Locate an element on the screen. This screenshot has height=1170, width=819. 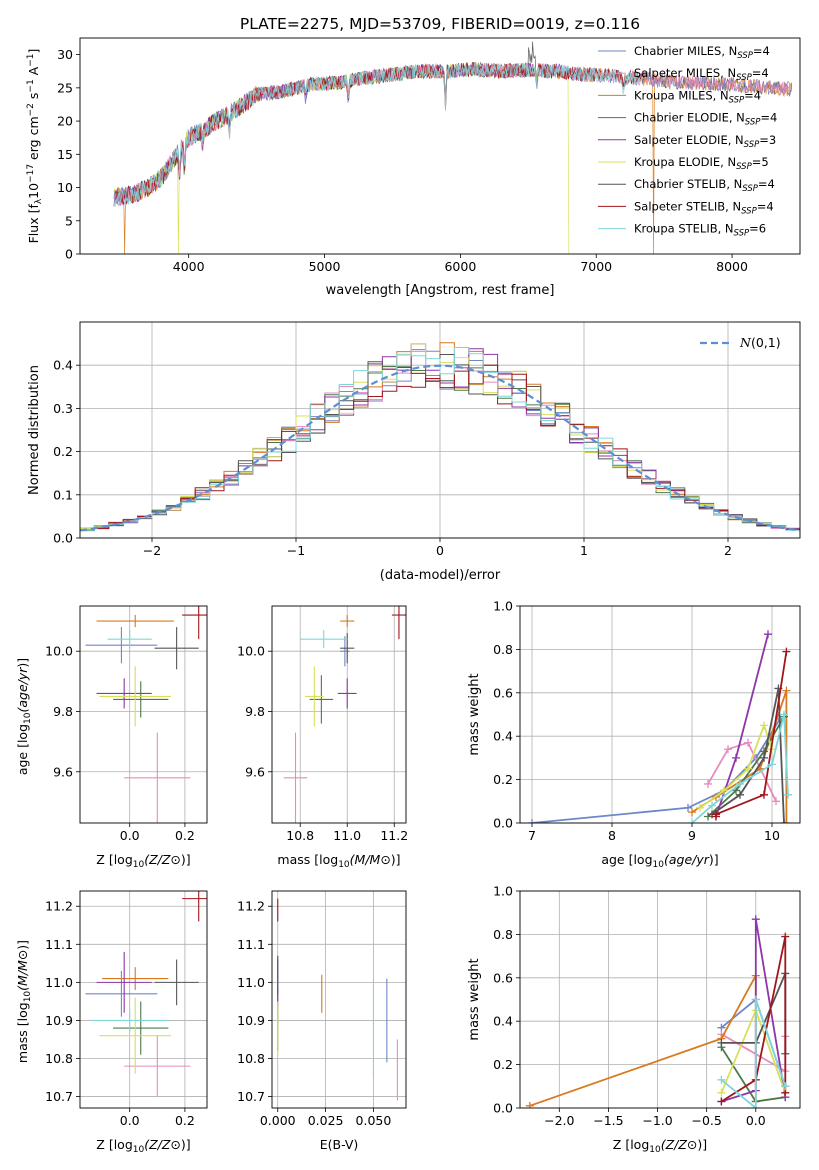
x-tick-label: 11.2 is located at coordinates (394, 835).